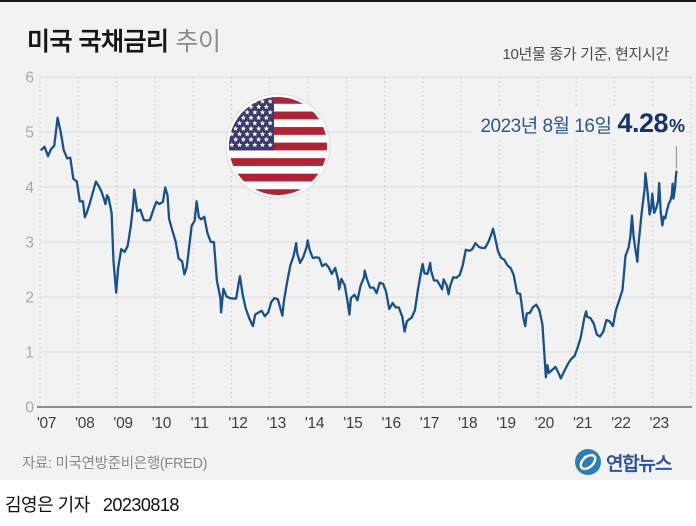  Describe the element at coordinates (676, 126) in the screenshot. I see `annotation-unit: %` at that location.